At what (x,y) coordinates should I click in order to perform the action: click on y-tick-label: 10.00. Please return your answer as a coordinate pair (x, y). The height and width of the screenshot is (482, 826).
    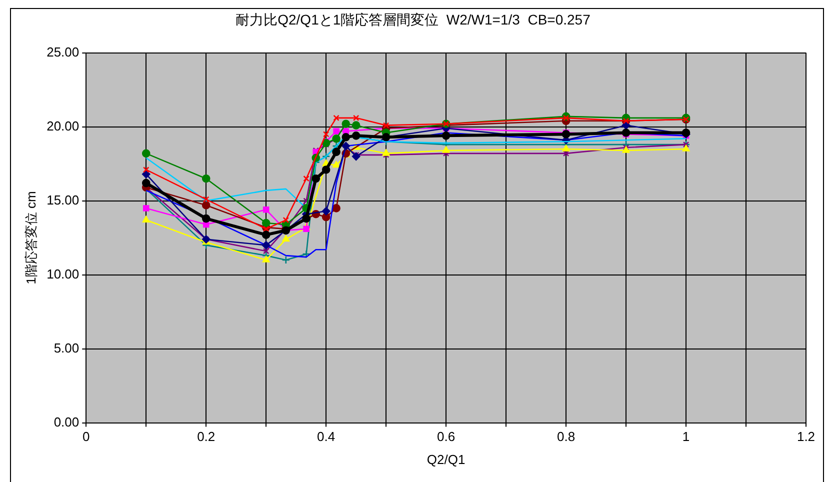
    Looking at the image, I should click on (63, 274).